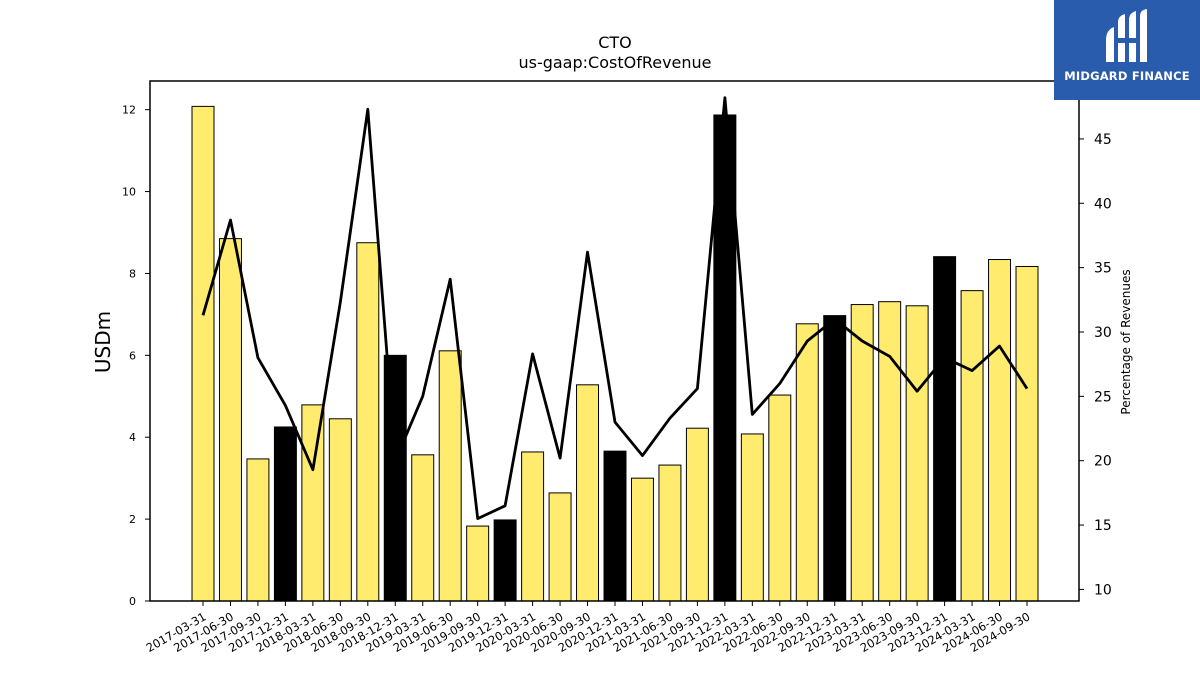  Describe the element at coordinates (1127, 76) in the screenshot. I see `logo-text: MIDGARD FINANCE` at that location.